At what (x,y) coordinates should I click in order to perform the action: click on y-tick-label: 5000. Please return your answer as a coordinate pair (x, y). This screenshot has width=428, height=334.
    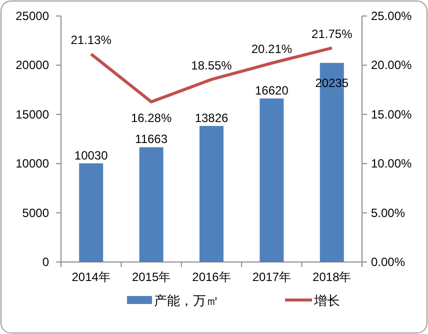
    Looking at the image, I should click on (36, 213).